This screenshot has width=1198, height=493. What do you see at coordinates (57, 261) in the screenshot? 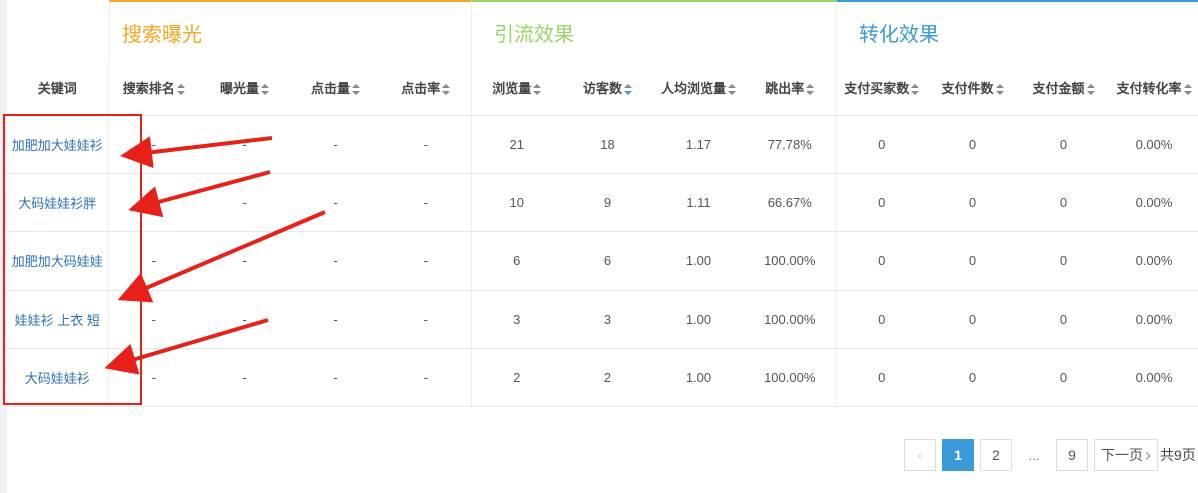
I see `keyword-link: 加肥加大码娃娃` at bounding box center [57, 261].